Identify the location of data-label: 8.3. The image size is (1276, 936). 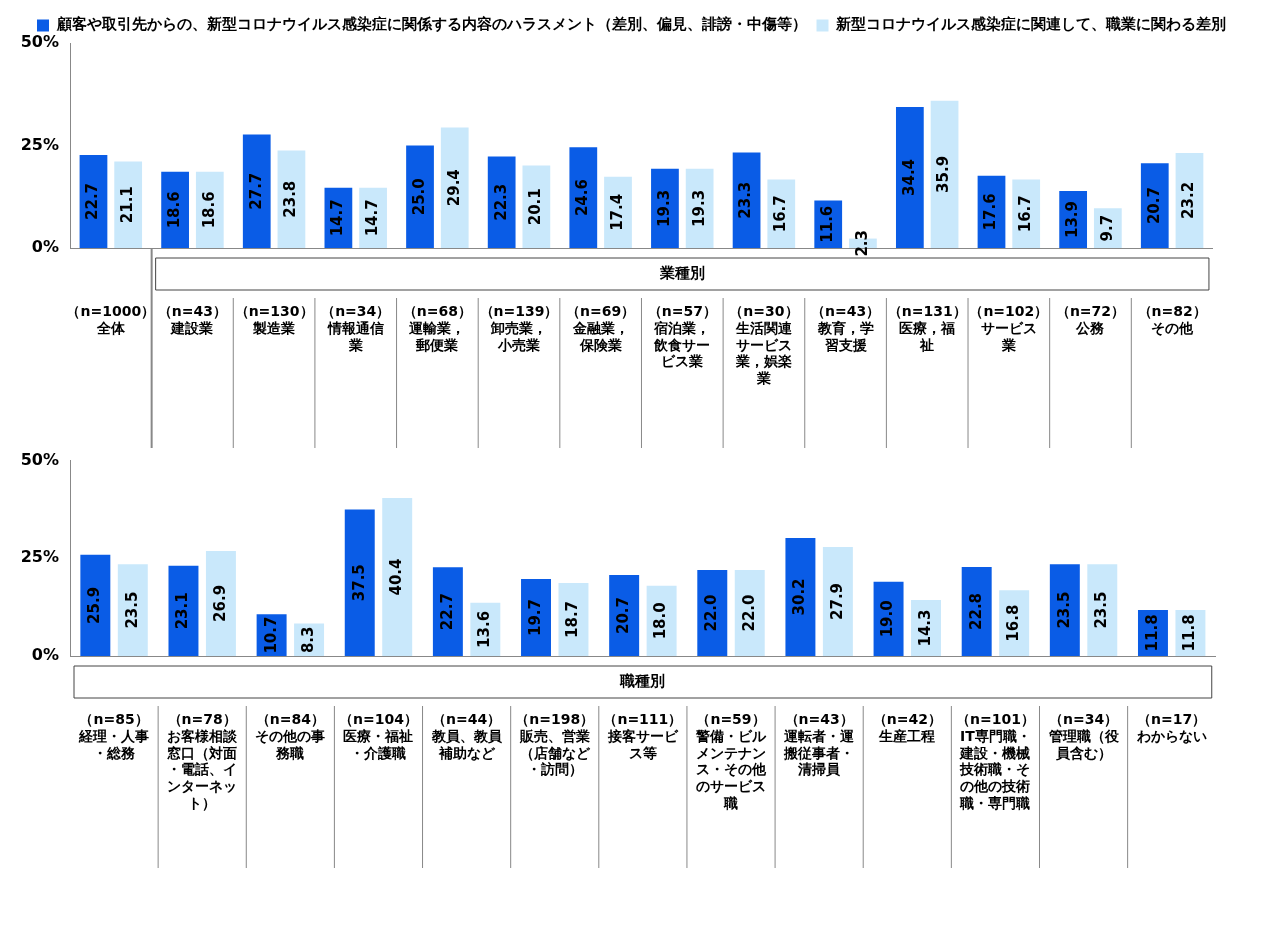
(307, 640).